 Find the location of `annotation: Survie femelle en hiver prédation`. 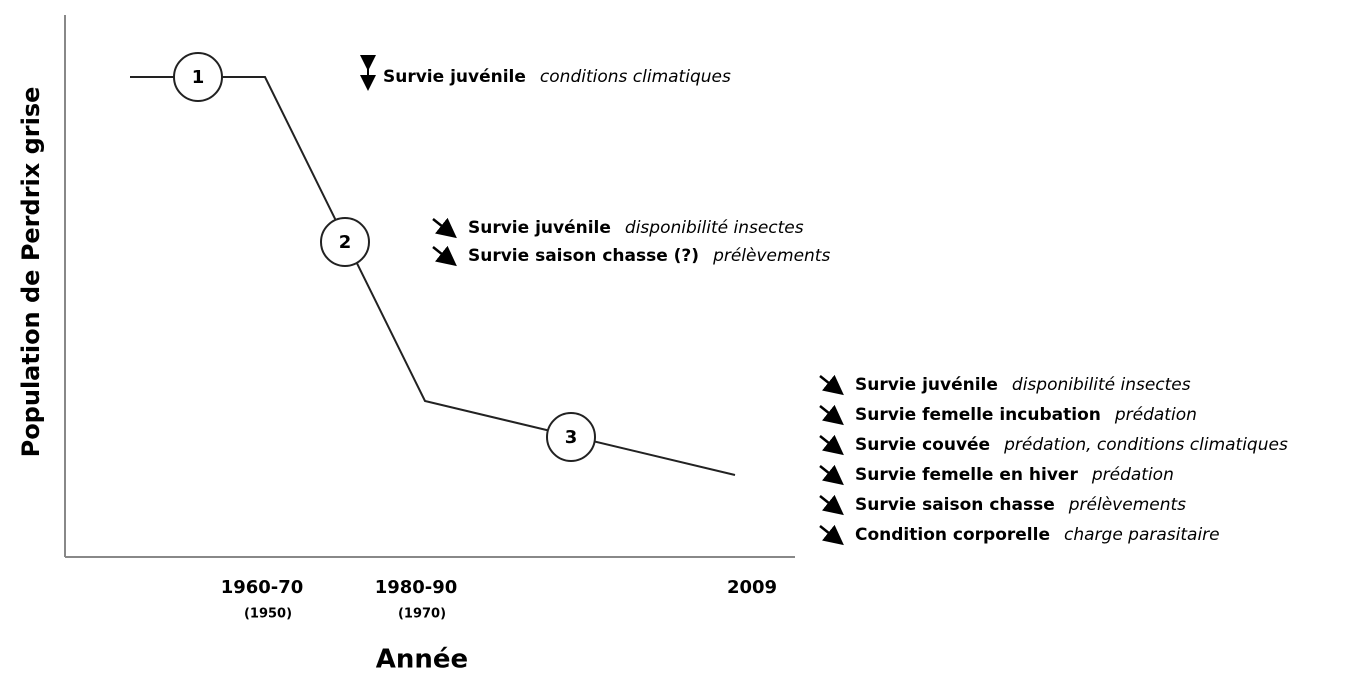

annotation: Survie femelle en hiver prédation is located at coordinates (1014, 475).